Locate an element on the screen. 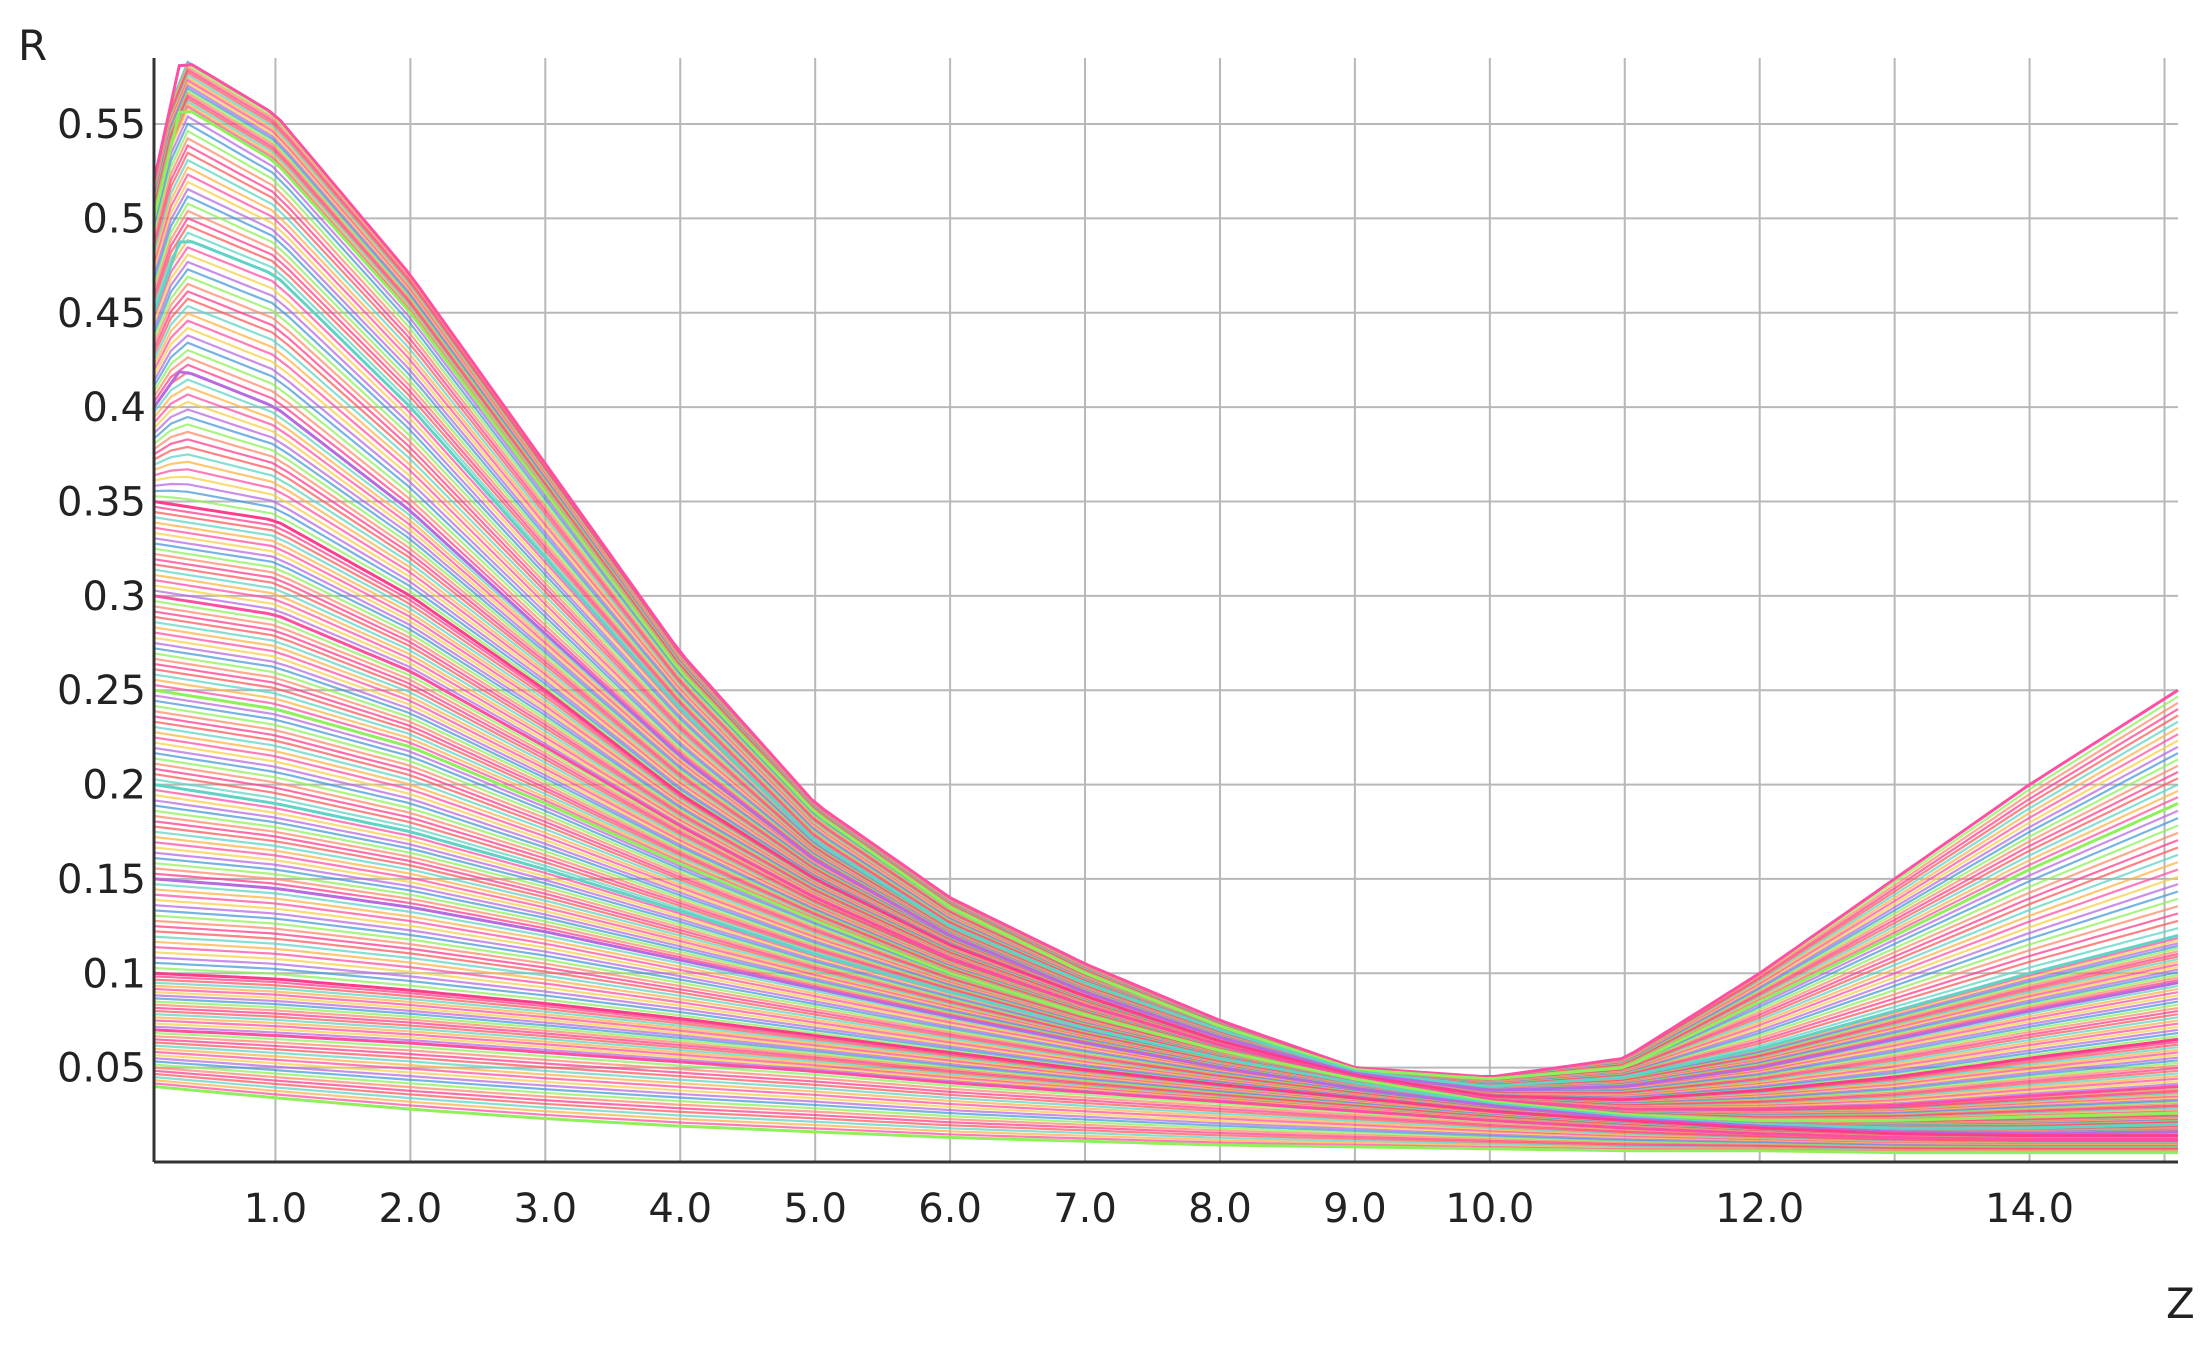 This screenshot has height=1350, width=2202. x-tick-label: 10.0 is located at coordinates (1489, 1209).